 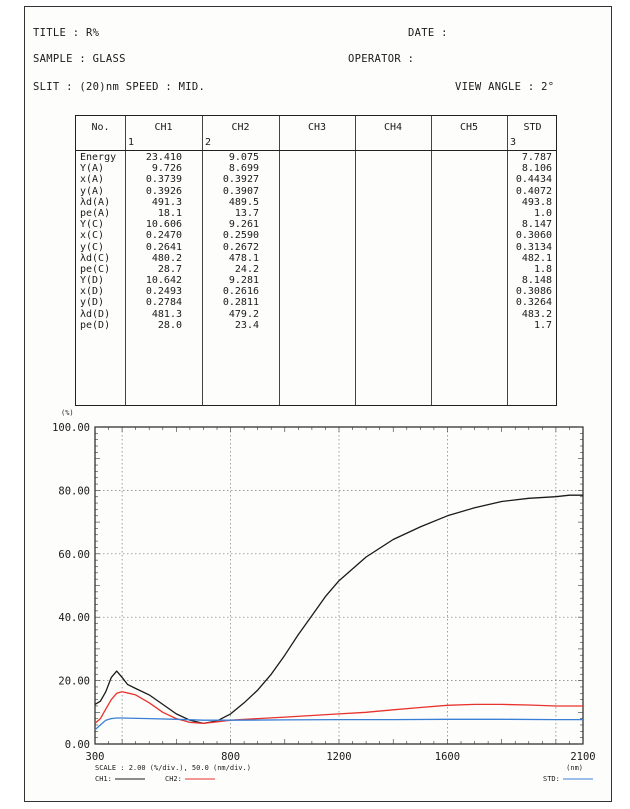 What do you see at coordinates (79, 59) in the screenshot?
I see `sample-field: SAMPLE : GLASS` at bounding box center [79, 59].